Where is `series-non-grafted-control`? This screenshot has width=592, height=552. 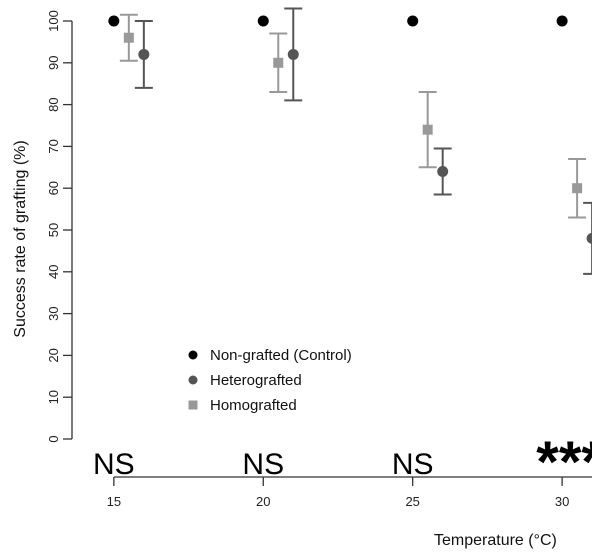
series-non-grafted-control is located at coordinates (338, 21).